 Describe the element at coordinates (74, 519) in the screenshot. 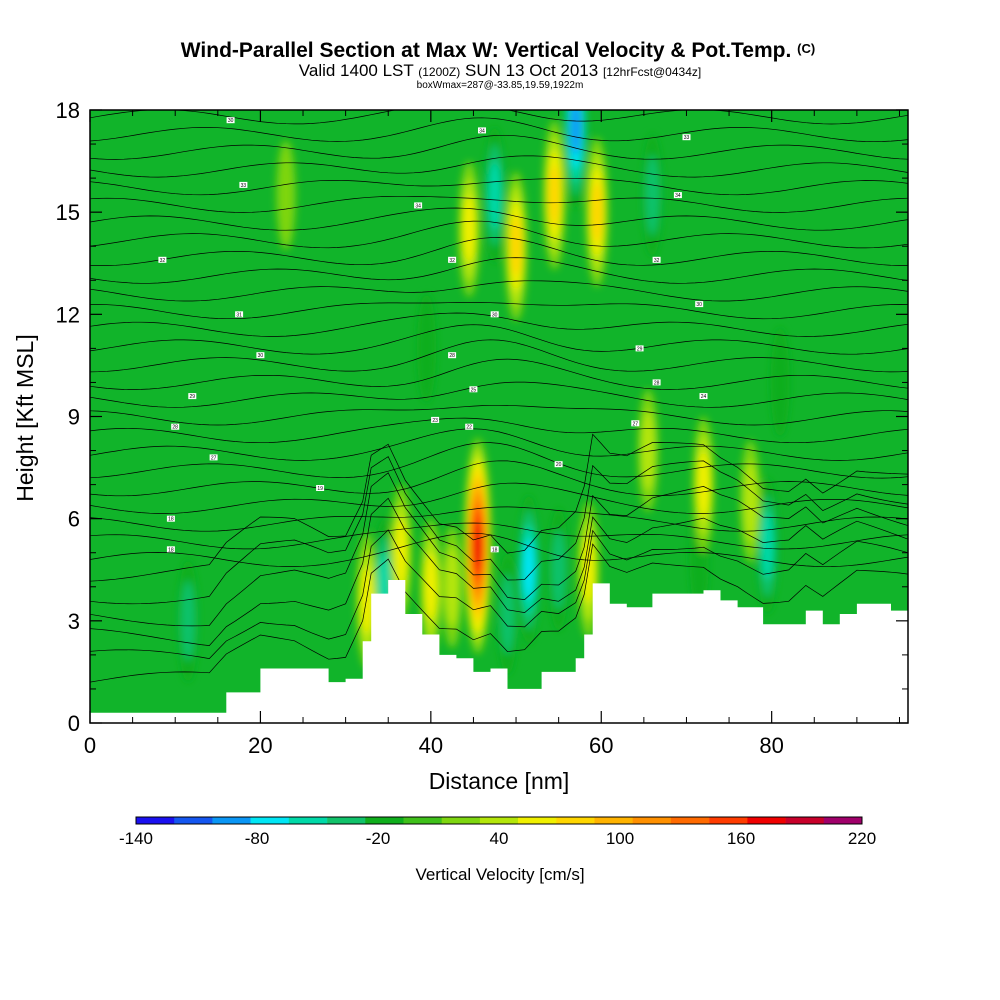

I see `y-tick-label: 6` at that location.